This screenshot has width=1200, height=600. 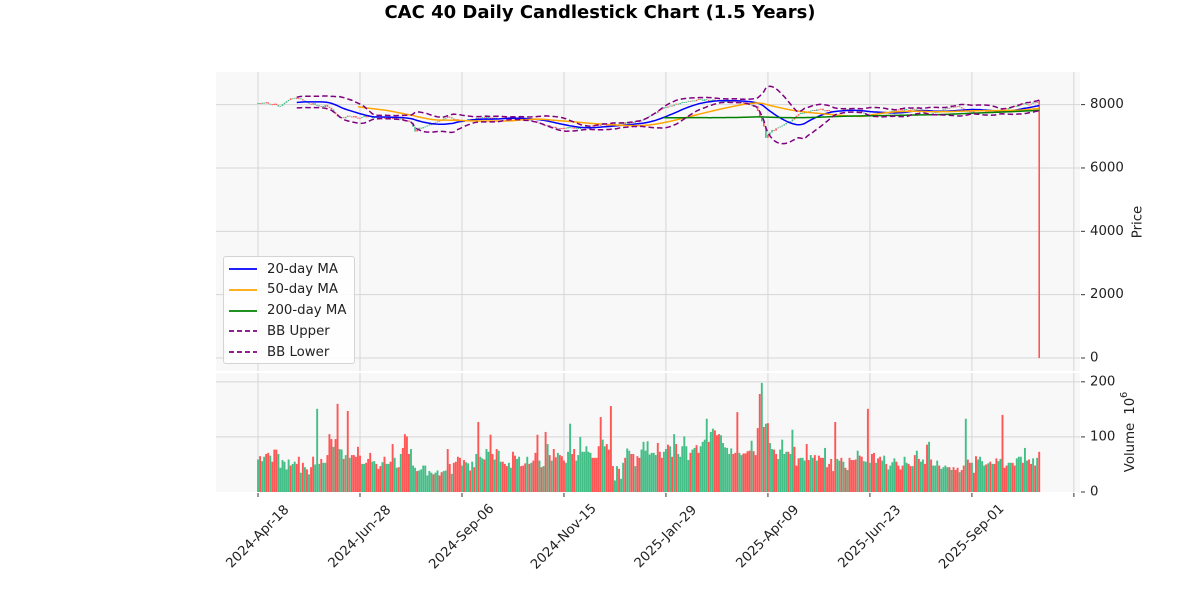 I want to click on legend-label: 20-day MA, so click(x=302, y=269).